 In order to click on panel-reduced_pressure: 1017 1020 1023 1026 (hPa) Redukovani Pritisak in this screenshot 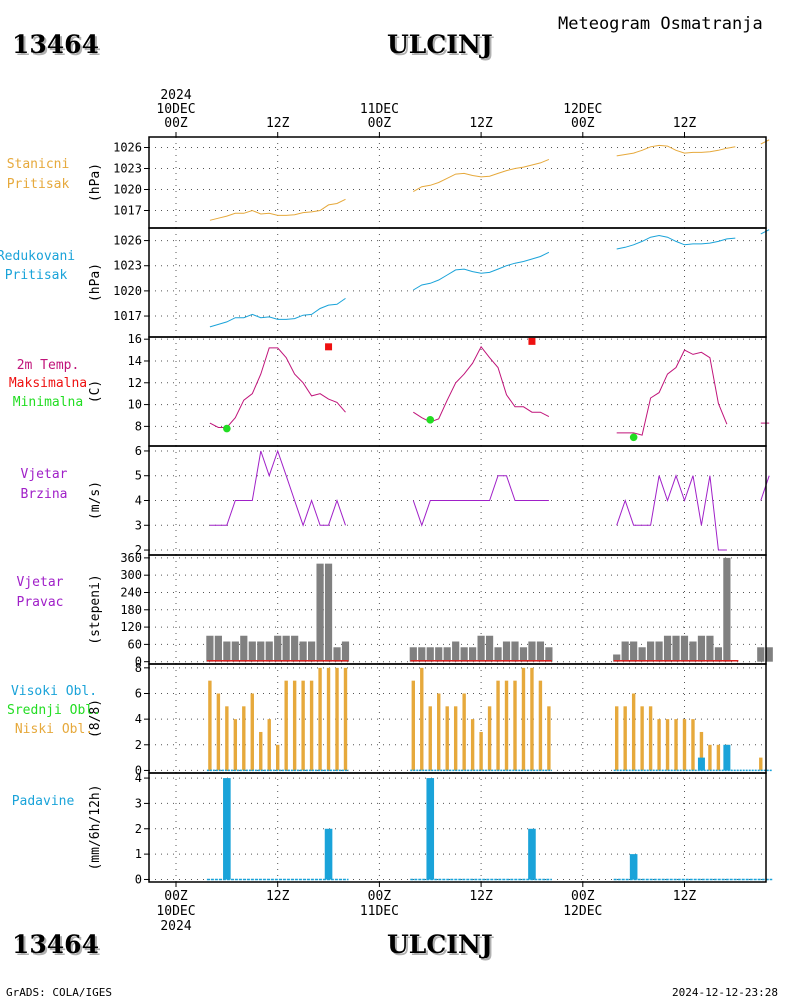, I will do `click(385, 282)`.